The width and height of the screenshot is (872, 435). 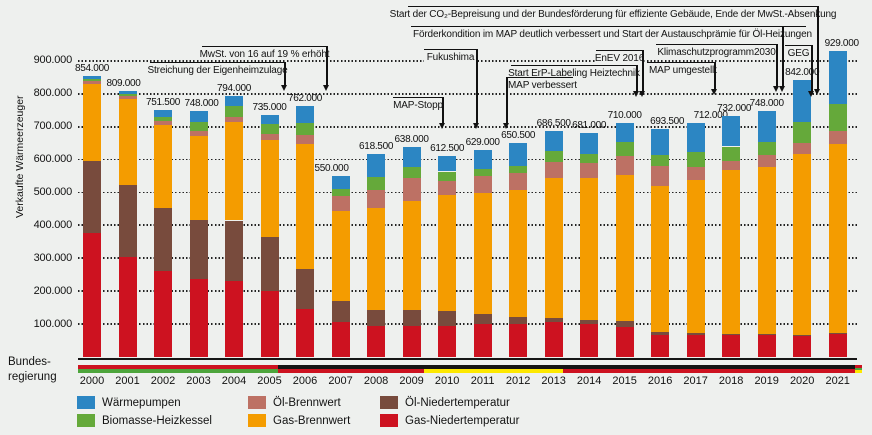 What do you see at coordinates (710, 115) in the screenshot?
I see `bar-total-label: 712.000` at bounding box center [710, 115].